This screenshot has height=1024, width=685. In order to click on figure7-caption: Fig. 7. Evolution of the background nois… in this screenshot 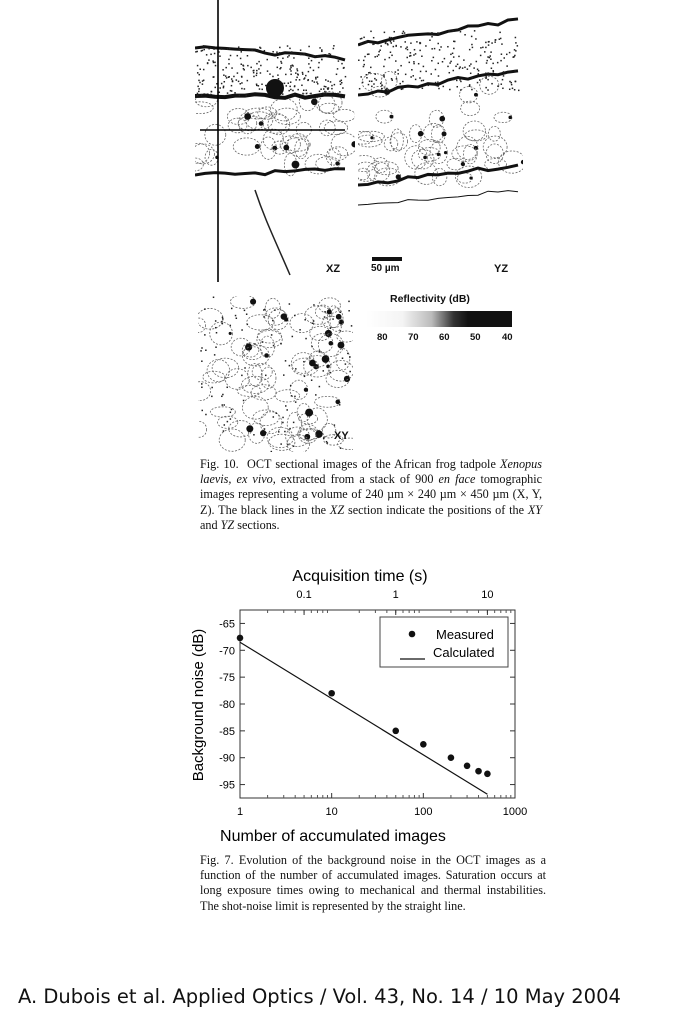, I will do `click(373, 883)`.